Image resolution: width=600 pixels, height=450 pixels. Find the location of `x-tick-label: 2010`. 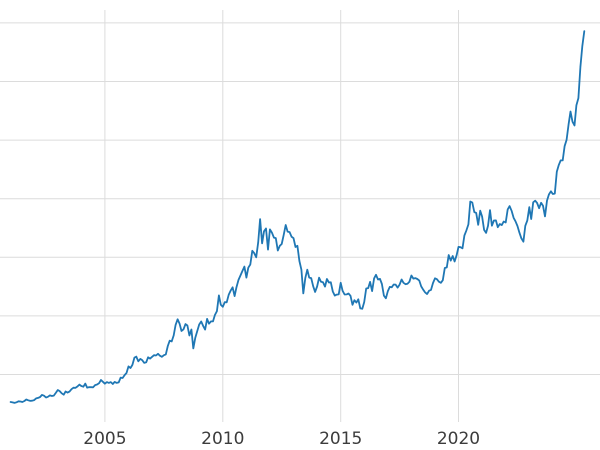

x-tick-label: 2010 is located at coordinates (222, 439).